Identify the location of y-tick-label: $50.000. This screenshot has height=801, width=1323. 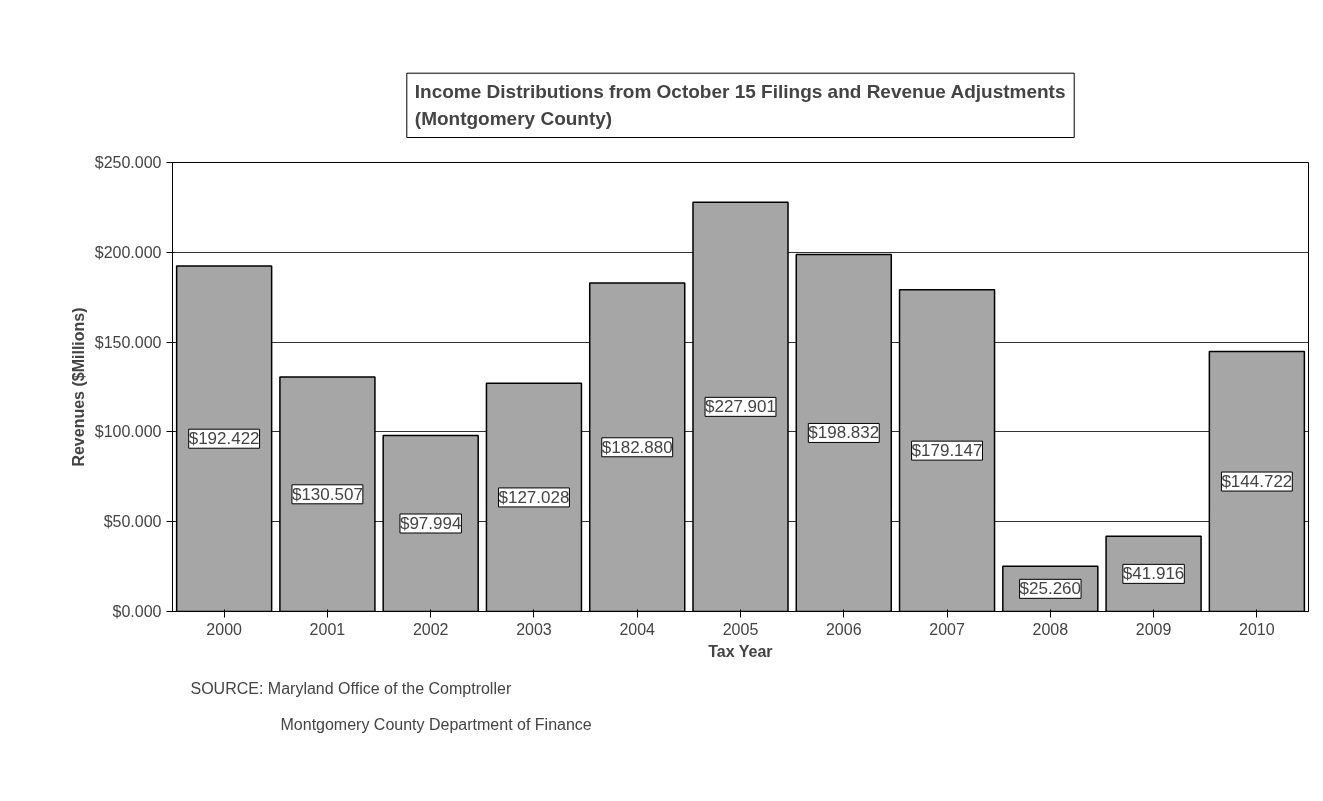
(132, 522).